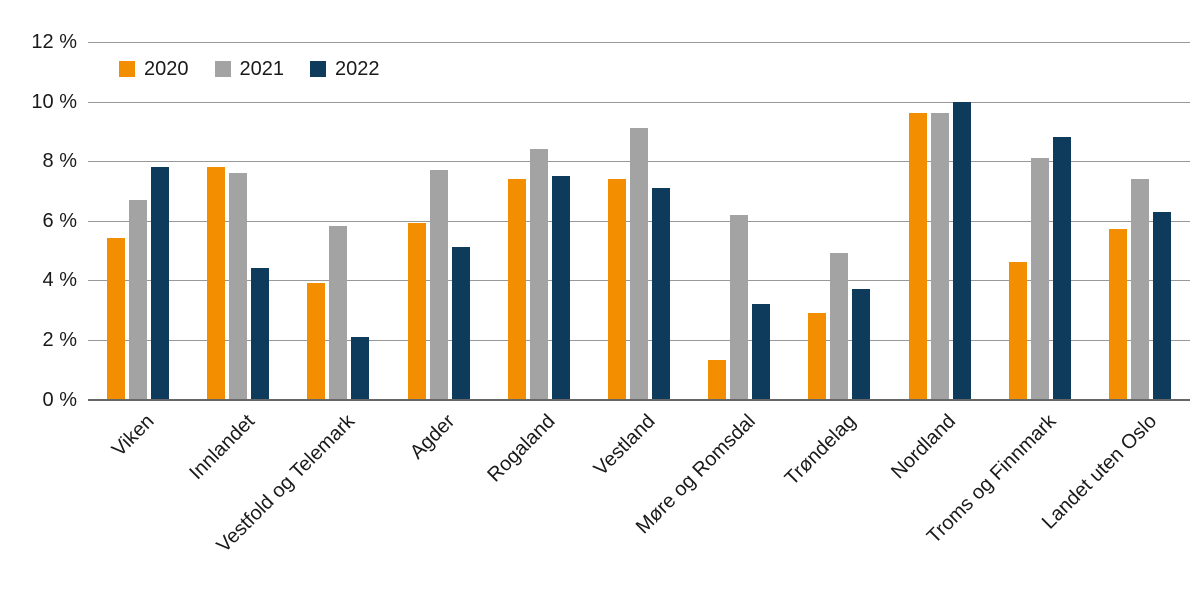 The width and height of the screenshot is (1200, 591). What do you see at coordinates (222, 447) in the screenshot?
I see `x-axis-label: Innlandet` at bounding box center [222, 447].